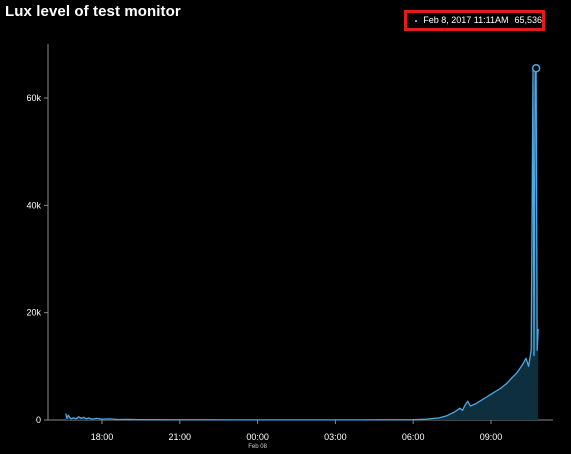  Describe the element at coordinates (33, 313) in the screenshot. I see `y-tick-label: 20k` at that location.